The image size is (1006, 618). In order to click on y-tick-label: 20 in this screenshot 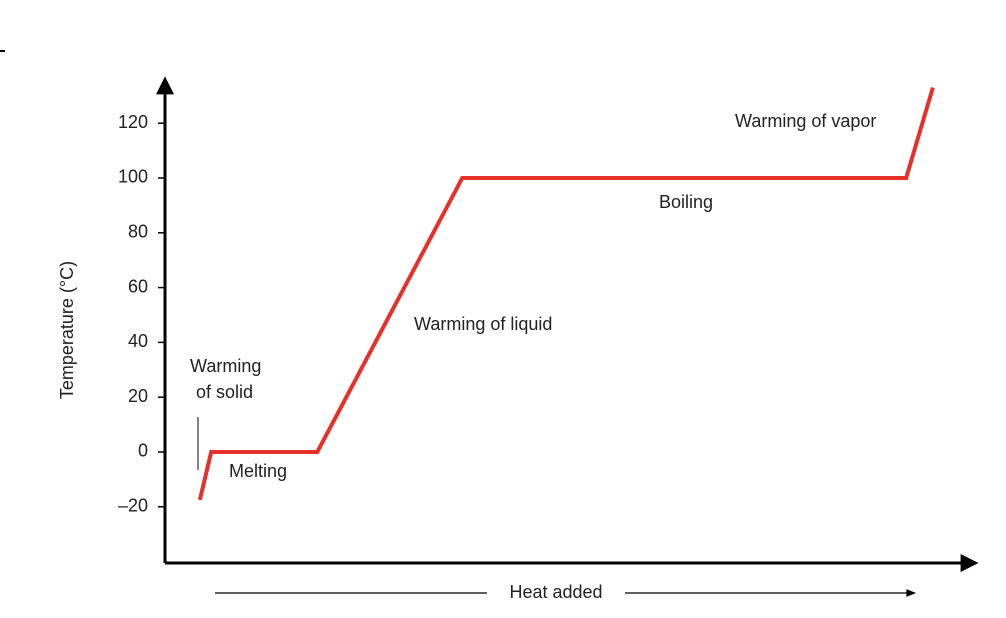, I will do `click(138, 396)`.